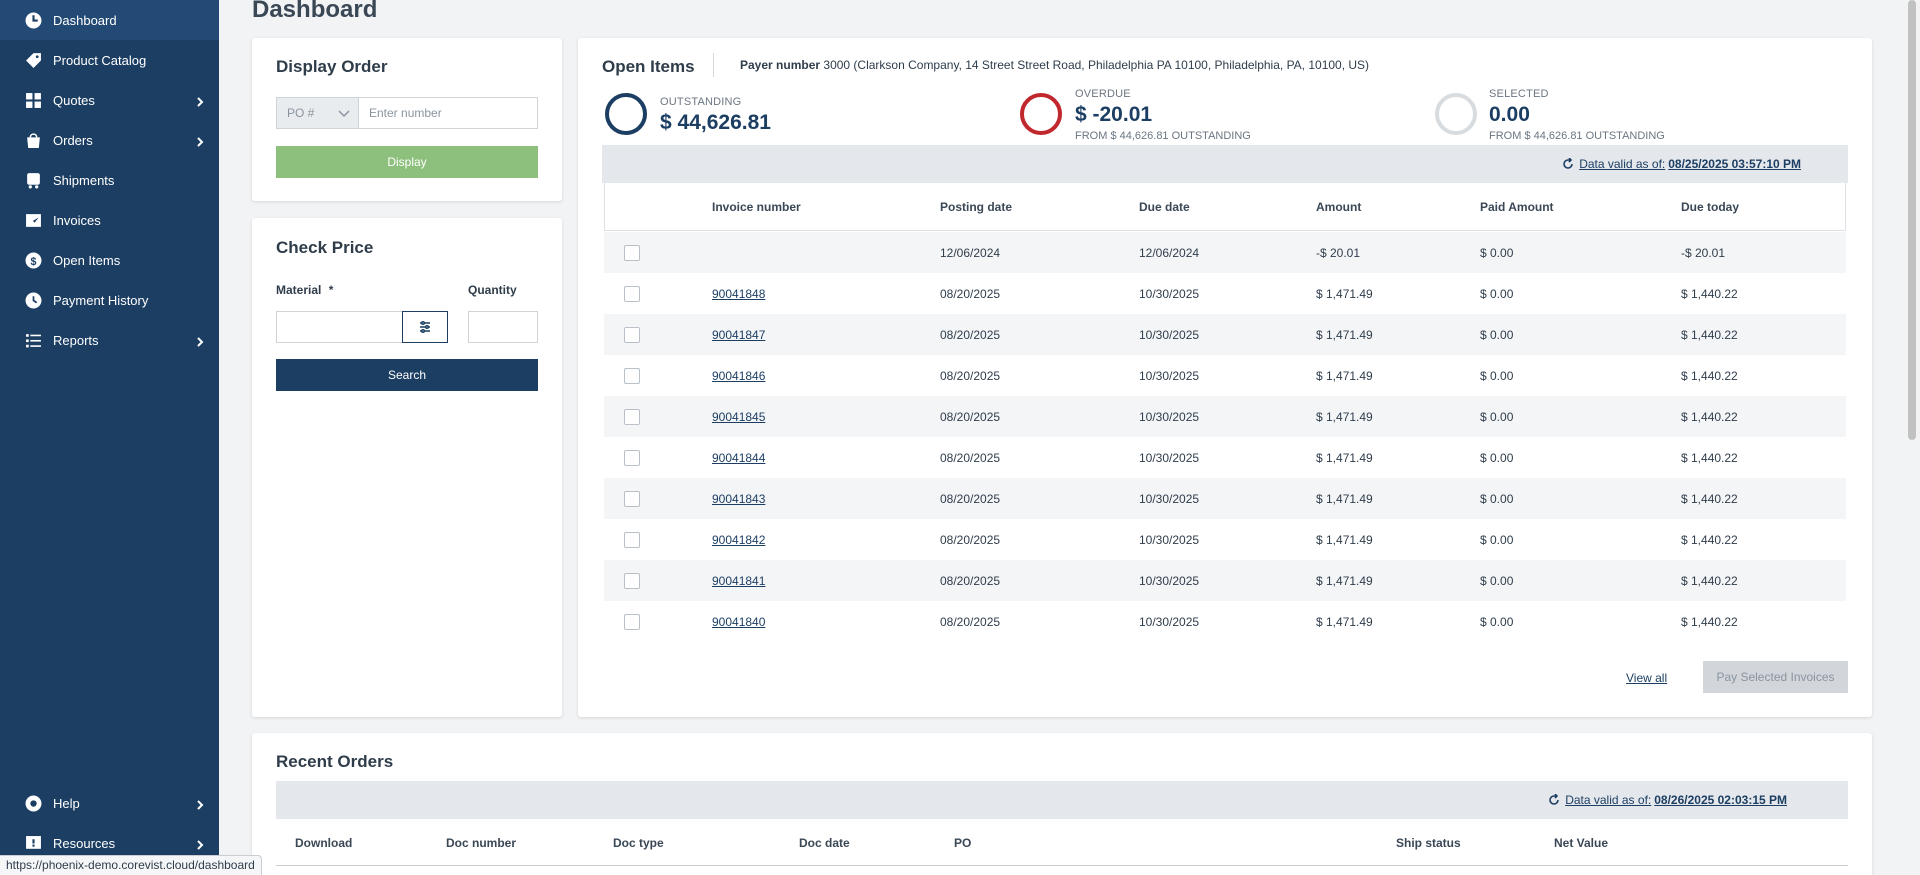  I want to click on quotes-icon, so click(33, 100).